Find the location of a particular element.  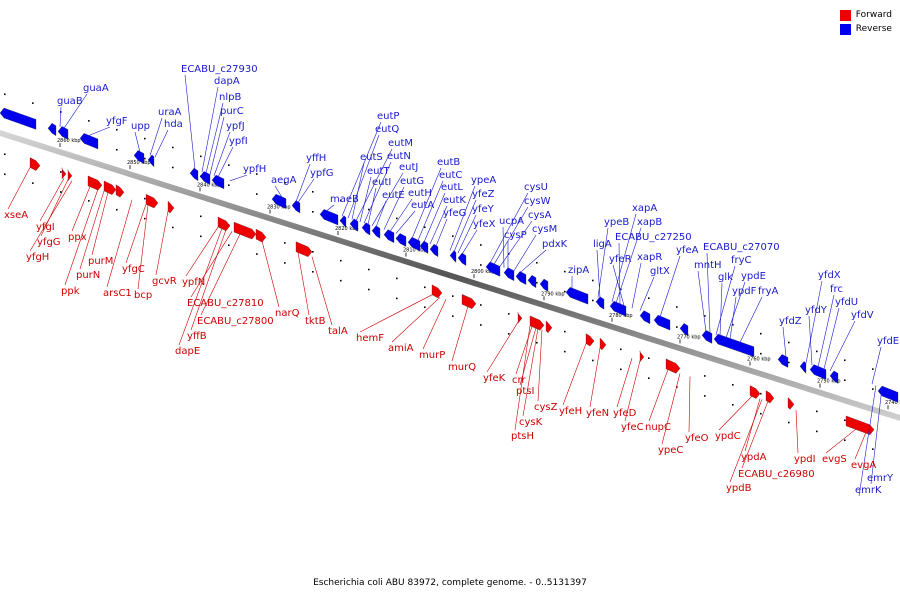

gene-label: purN is located at coordinates (88, 275).